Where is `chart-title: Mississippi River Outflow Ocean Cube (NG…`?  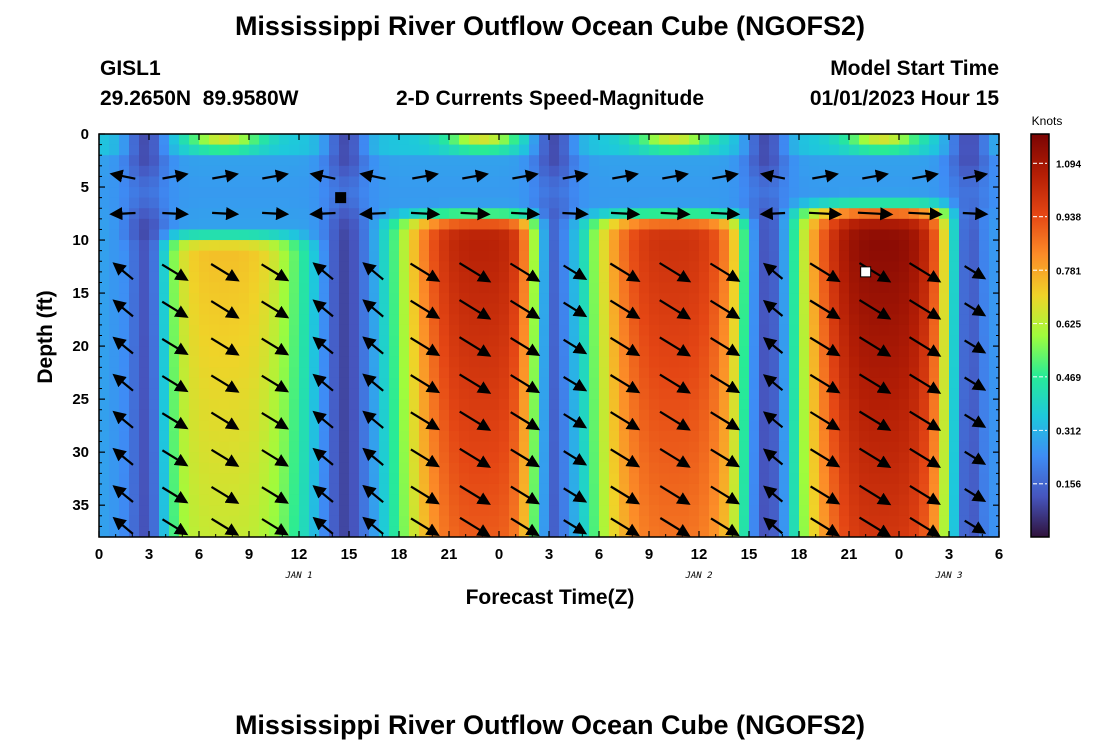
chart-title: Mississippi River Outflow Ocean Cube (NG… is located at coordinates (550, 26).